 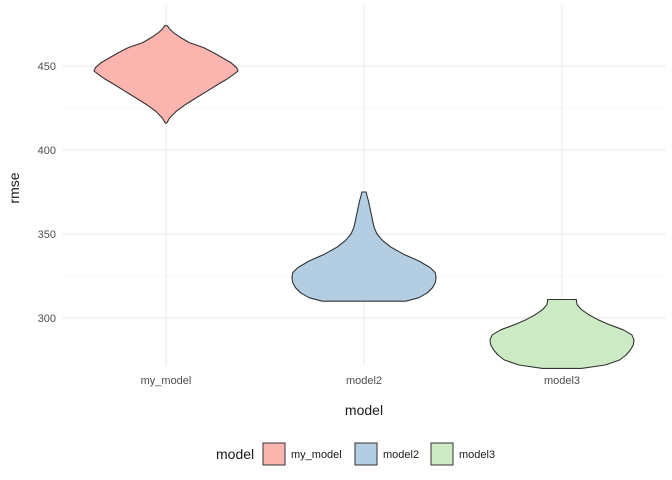 What do you see at coordinates (364, 246) in the screenshot?
I see `violin-model2` at bounding box center [364, 246].